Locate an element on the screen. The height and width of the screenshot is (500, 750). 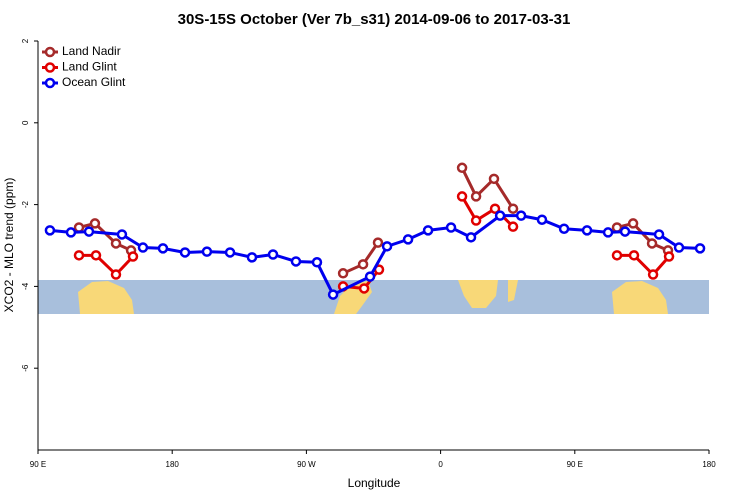
legend-label: Ocean Glint is located at coordinates (94, 82).